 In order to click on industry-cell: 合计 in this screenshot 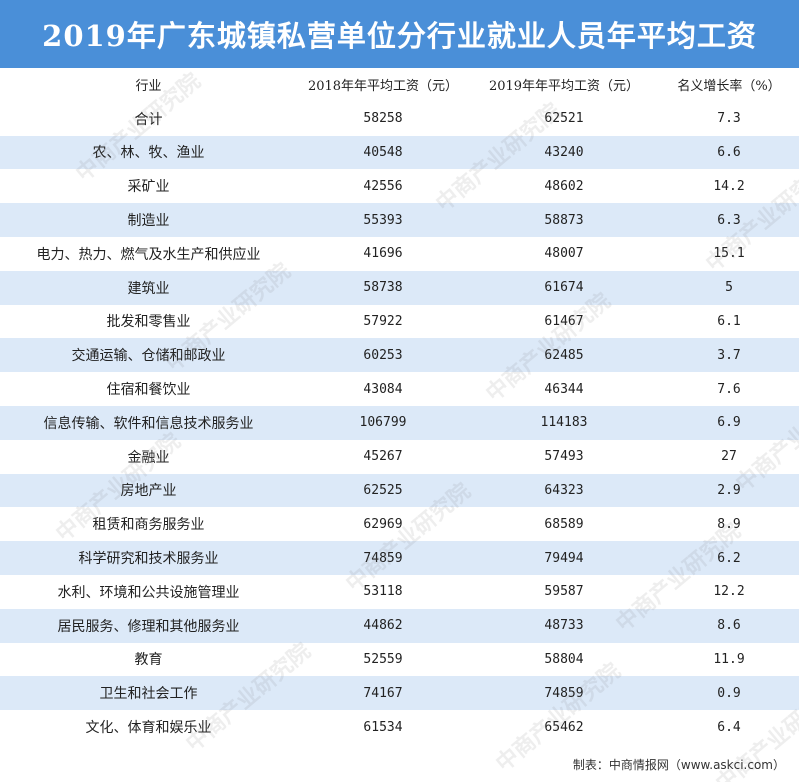, I will do `click(148, 119)`.